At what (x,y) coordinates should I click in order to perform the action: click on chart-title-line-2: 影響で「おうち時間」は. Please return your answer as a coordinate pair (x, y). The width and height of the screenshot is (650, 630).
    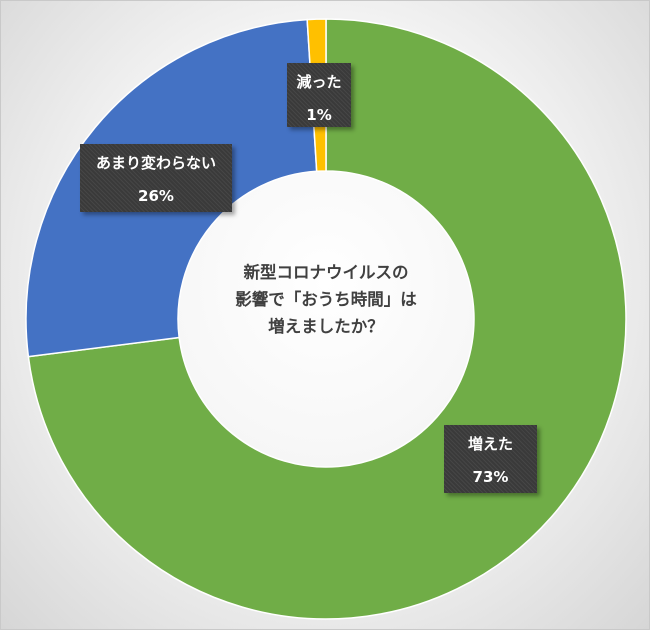
    Looking at the image, I should click on (326, 299).